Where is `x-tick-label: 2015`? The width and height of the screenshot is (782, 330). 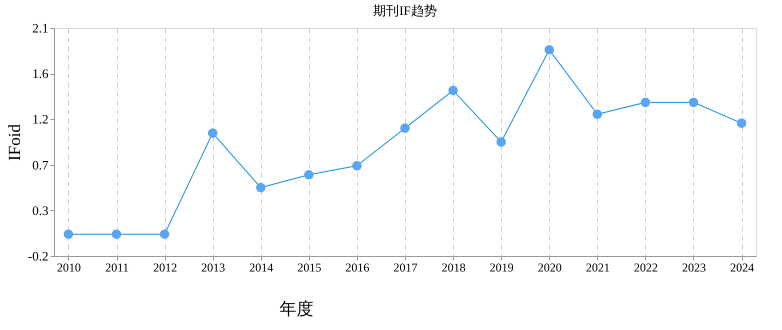 x-tick-label: 2015 is located at coordinates (309, 267).